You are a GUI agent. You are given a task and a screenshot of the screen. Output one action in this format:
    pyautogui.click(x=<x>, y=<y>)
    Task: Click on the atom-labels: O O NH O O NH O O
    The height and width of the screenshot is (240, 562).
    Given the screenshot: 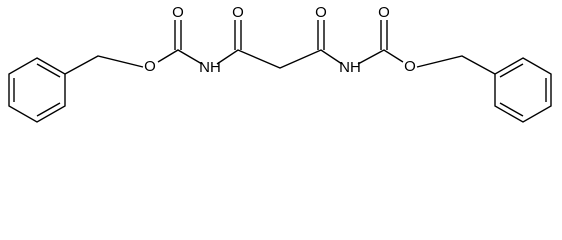 What is the action you would take?
    pyautogui.click(x=280, y=40)
    